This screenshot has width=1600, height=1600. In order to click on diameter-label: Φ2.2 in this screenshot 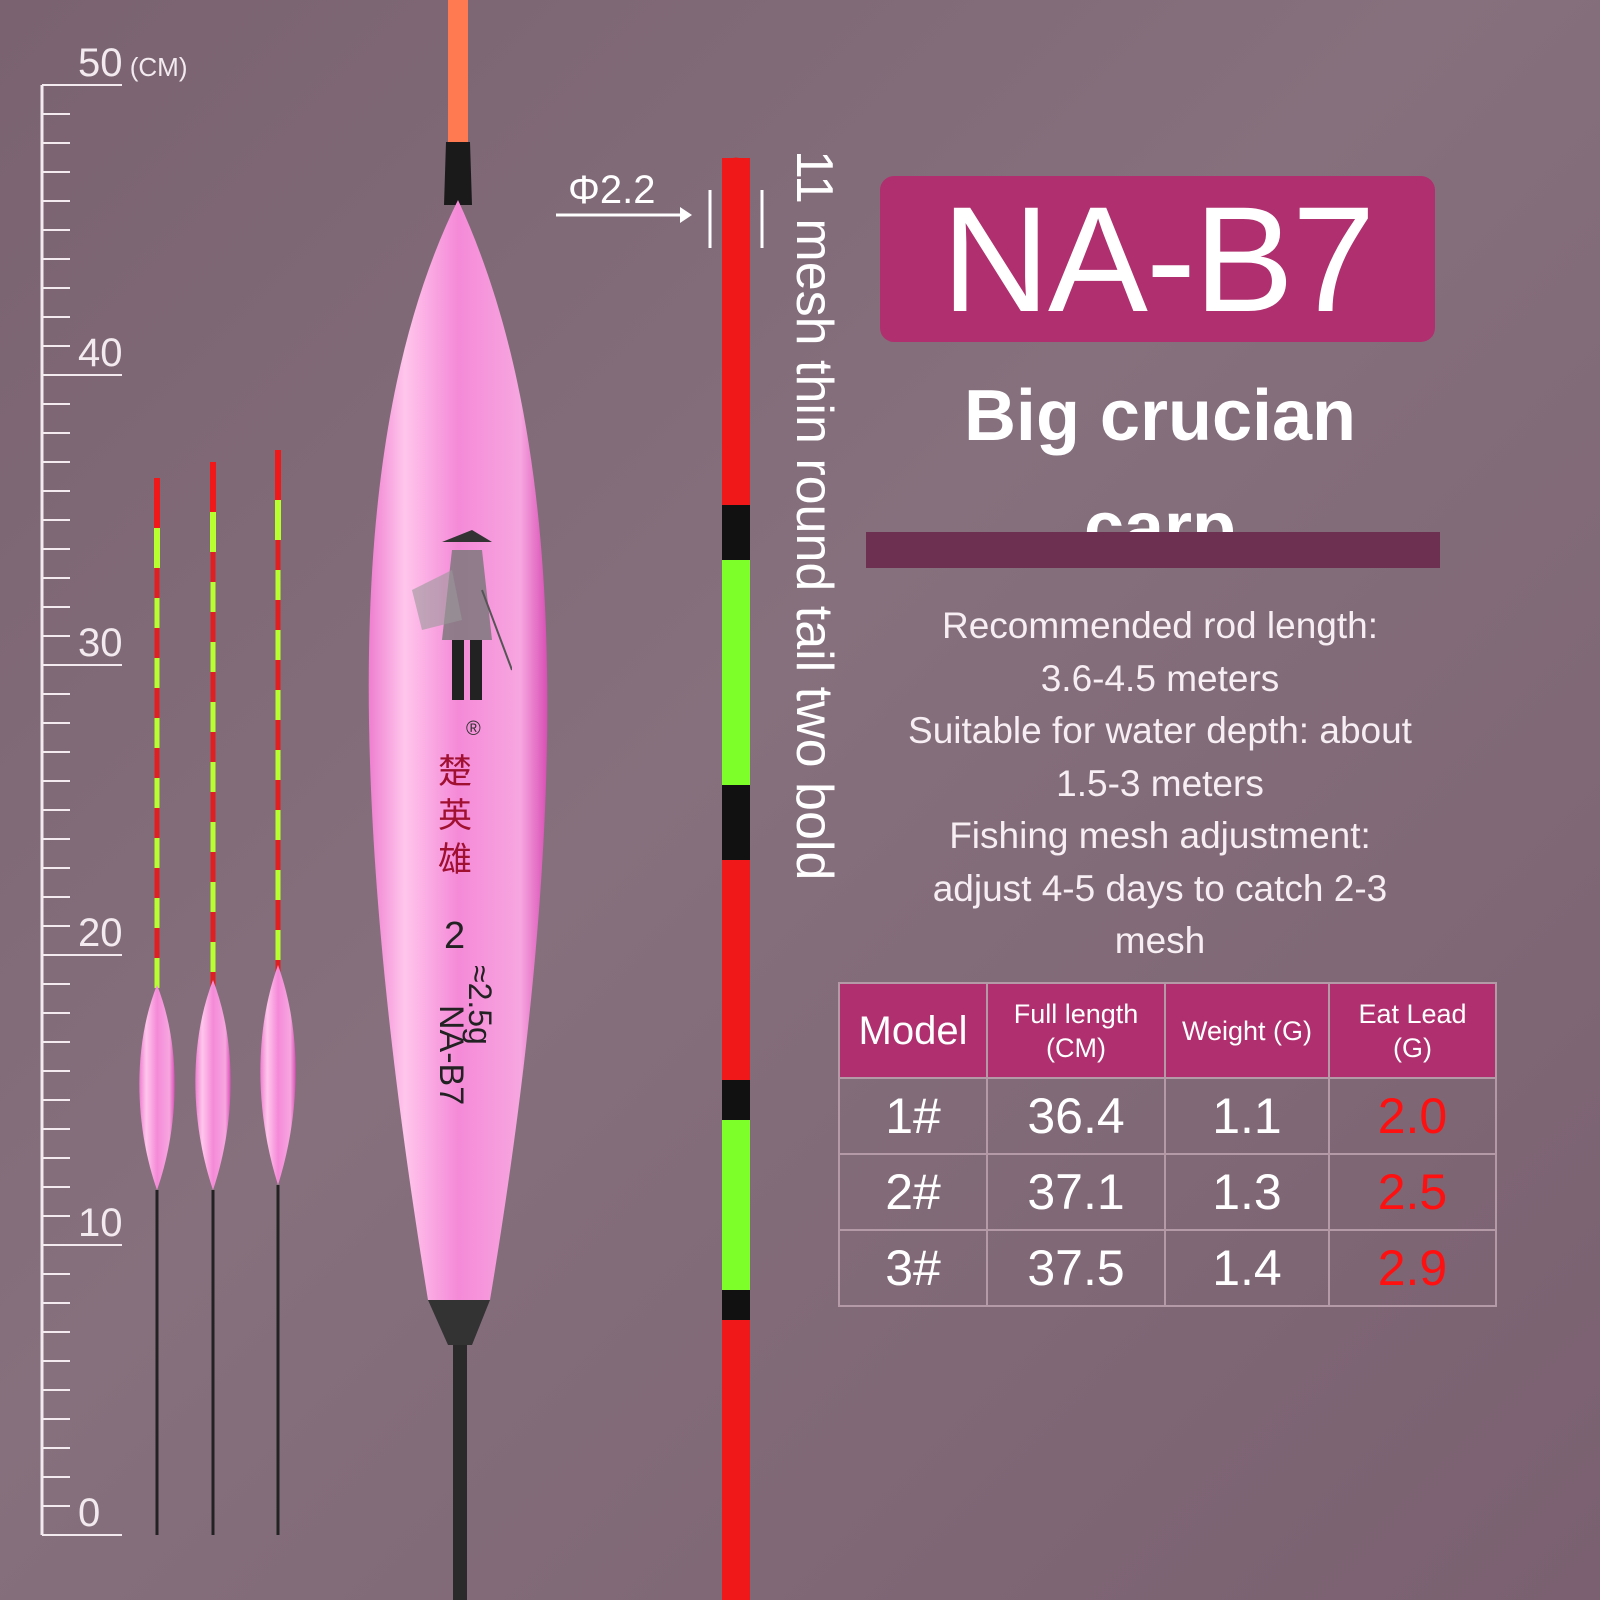, I will do `click(612, 190)`.